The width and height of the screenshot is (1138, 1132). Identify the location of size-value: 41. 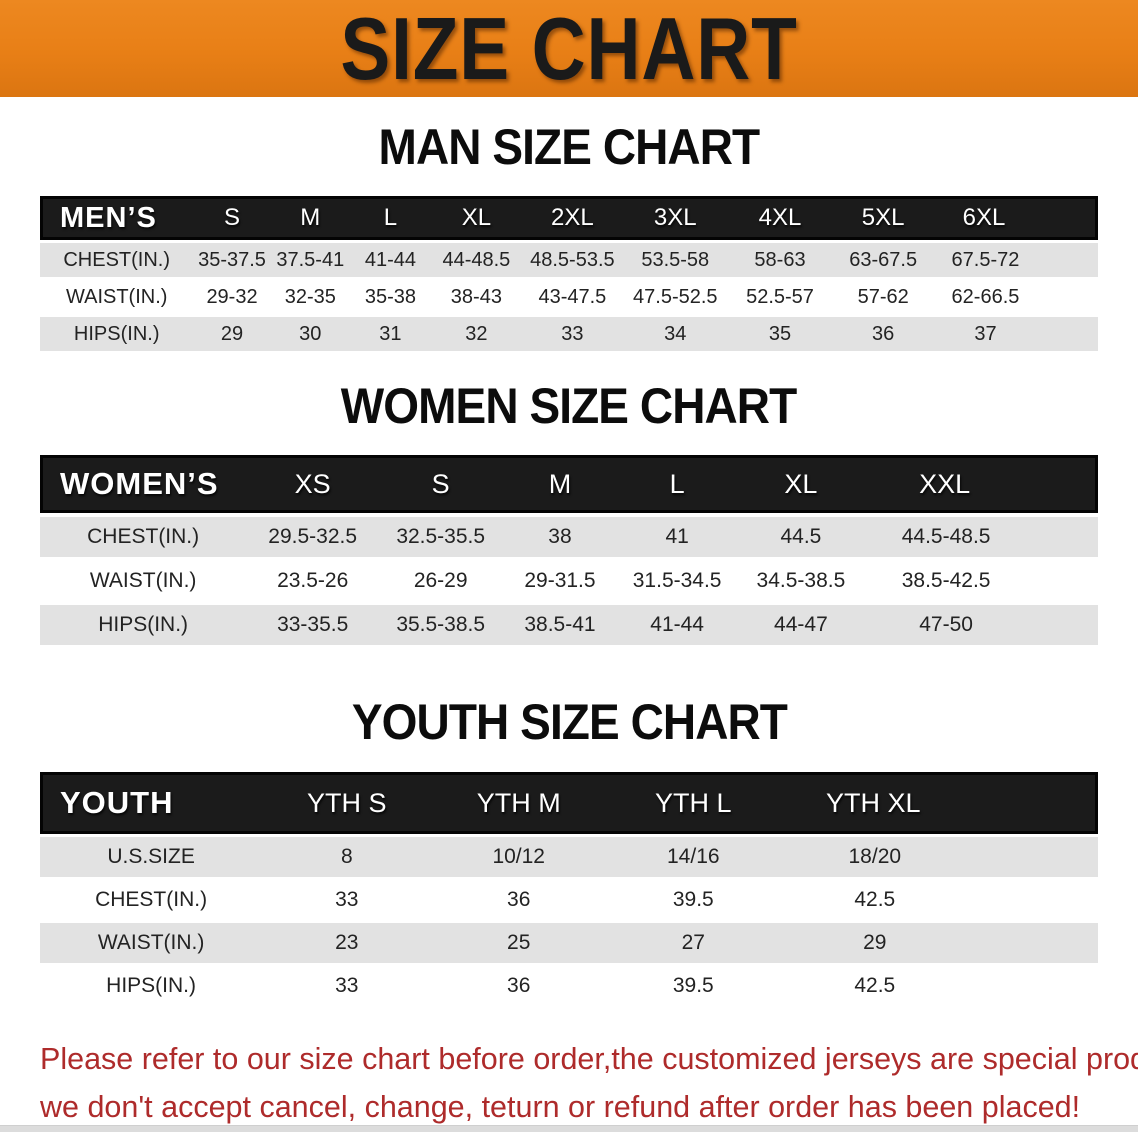
(677, 537).